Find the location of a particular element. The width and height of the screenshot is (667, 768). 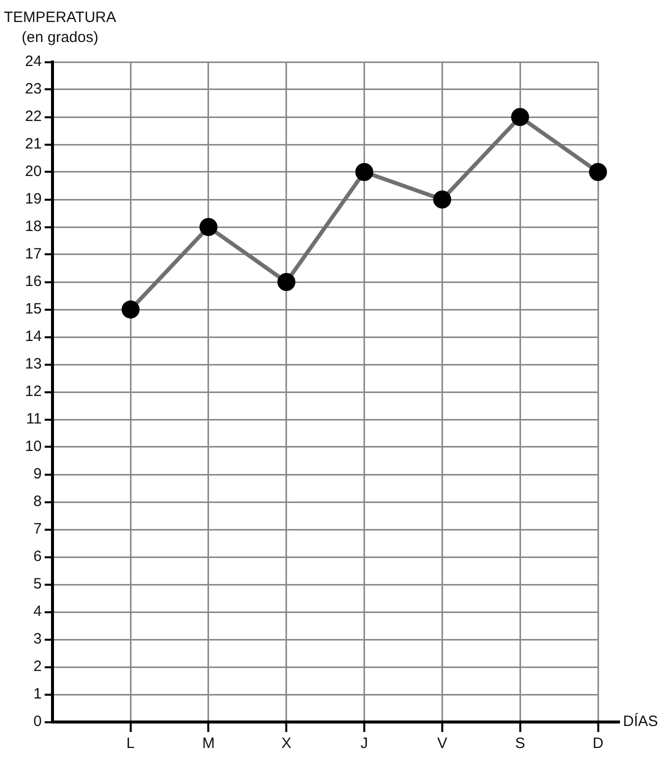

y-tick-label: 10 is located at coordinates (33, 447).